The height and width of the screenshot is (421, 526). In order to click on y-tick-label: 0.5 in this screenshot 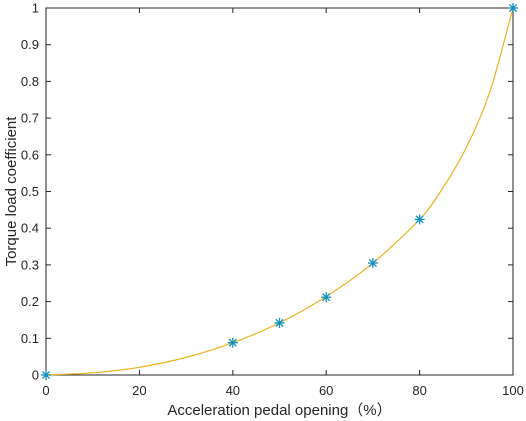, I will do `click(30, 191)`.